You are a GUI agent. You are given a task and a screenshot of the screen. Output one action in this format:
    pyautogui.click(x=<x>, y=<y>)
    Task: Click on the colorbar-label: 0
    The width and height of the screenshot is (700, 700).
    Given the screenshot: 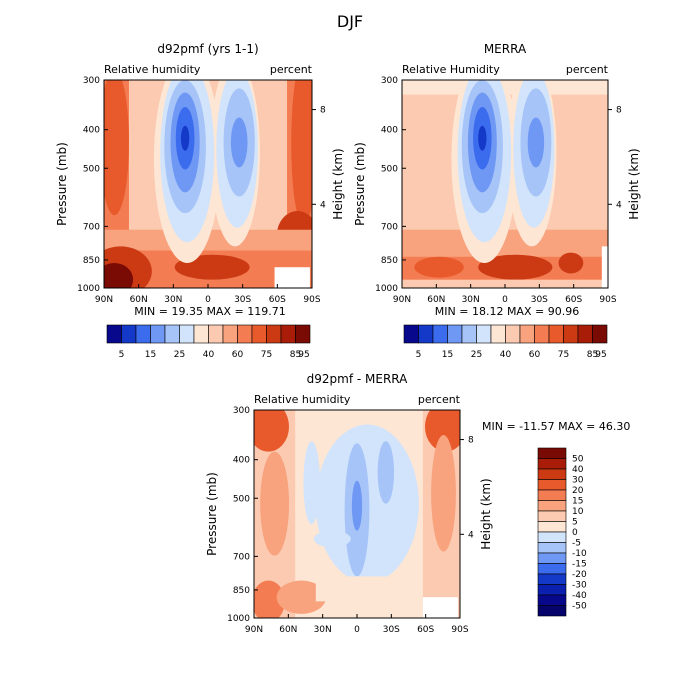 What is the action you would take?
    pyautogui.click(x=575, y=533)
    